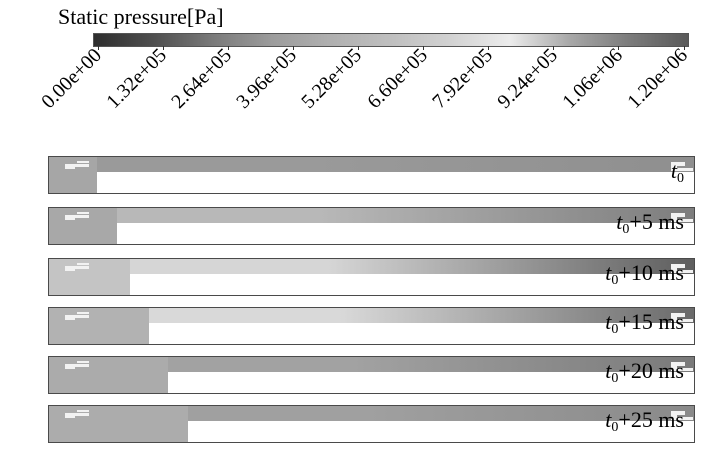 Image resolution: width=709 pixels, height=453 pixels. Describe the element at coordinates (332, 78) in the screenshot. I see `colorbar-tick-label: 5.28e+05` at that location.